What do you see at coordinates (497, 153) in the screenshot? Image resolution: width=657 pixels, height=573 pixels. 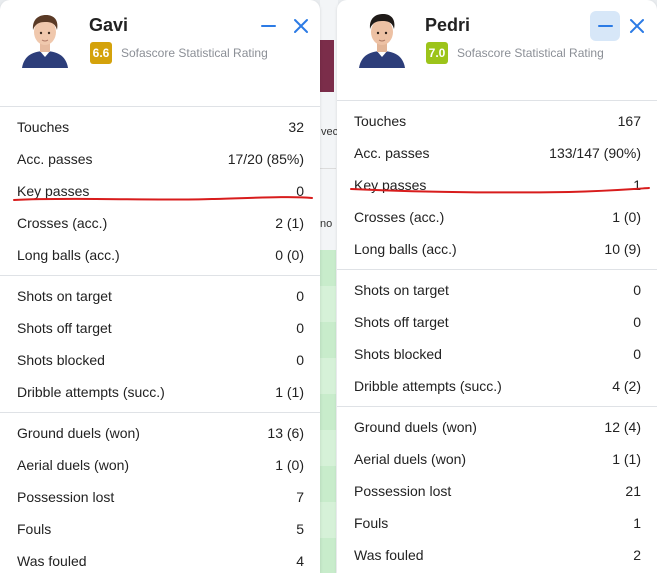 I see `stat-row-acc-passes: Acc. passes 133/147 (90%)` at bounding box center [497, 153].